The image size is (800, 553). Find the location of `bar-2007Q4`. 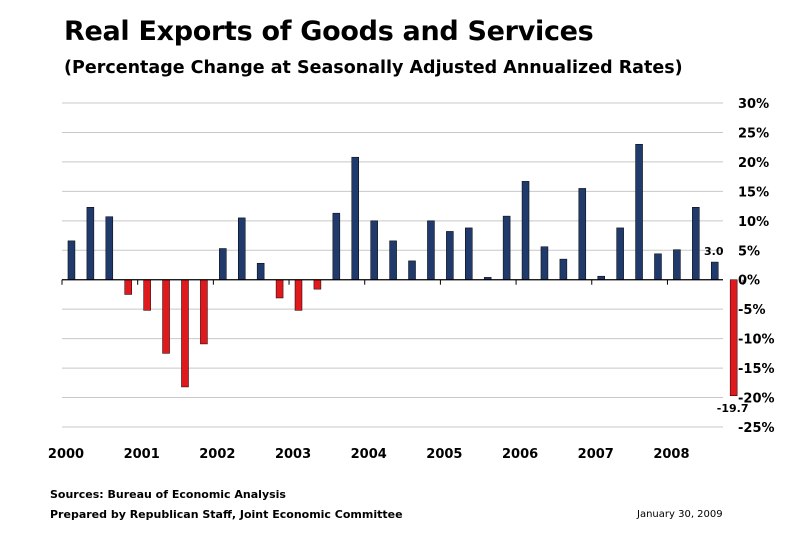

bar-2007Q4 is located at coordinates (658, 266).